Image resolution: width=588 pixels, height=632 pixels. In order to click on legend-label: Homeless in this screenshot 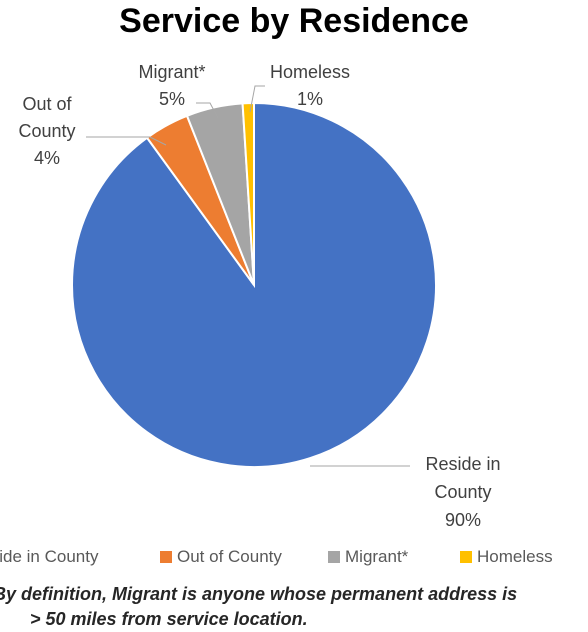, I will do `click(515, 556)`.